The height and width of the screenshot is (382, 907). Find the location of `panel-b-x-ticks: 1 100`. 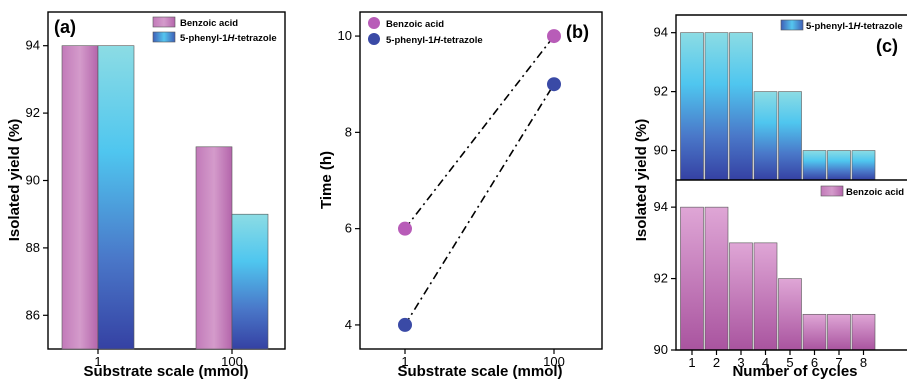

panel-b-x-ticks: 1 100 is located at coordinates (483, 359).